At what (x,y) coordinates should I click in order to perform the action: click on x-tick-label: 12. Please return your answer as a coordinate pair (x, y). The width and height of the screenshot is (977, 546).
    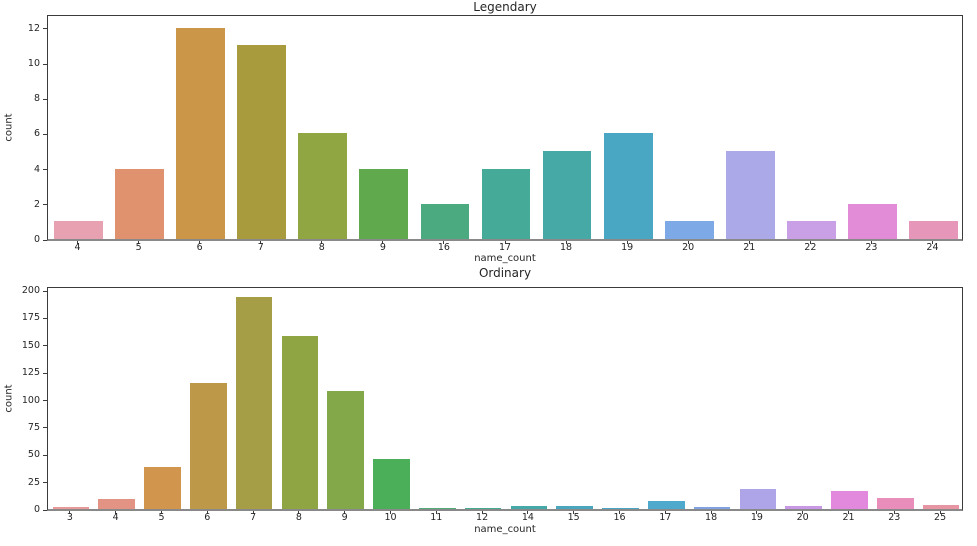
    Looking at the image, I should click on (482, 517).